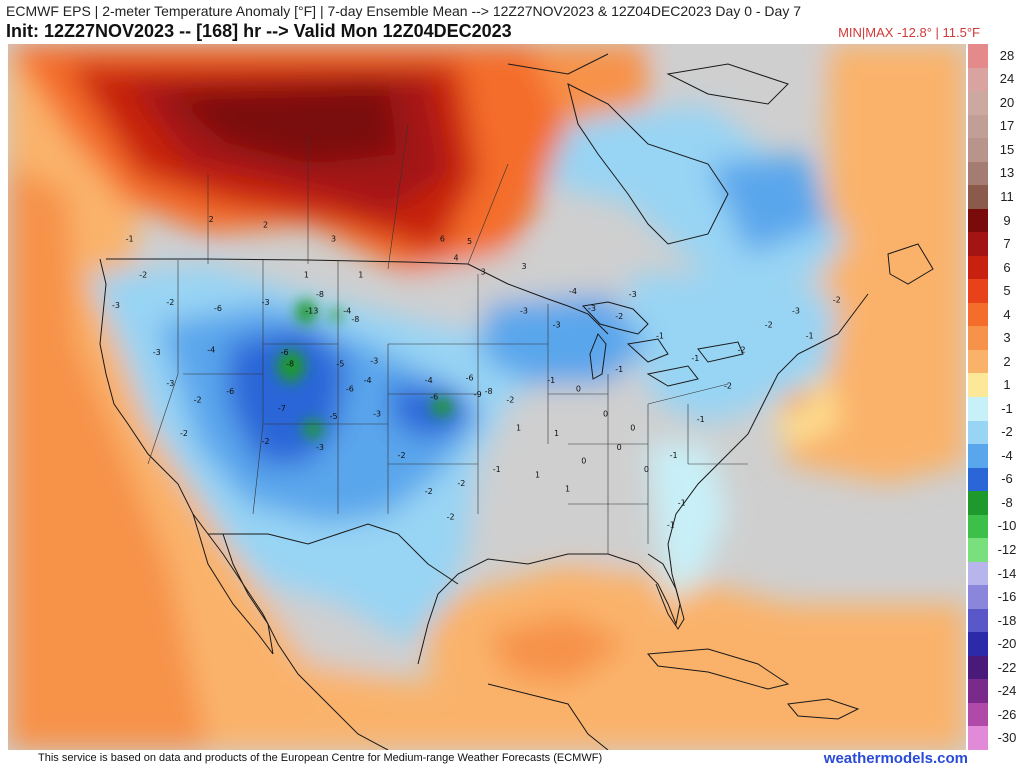  I want to click on anomaly-value-label: -9, so click(478, 394).